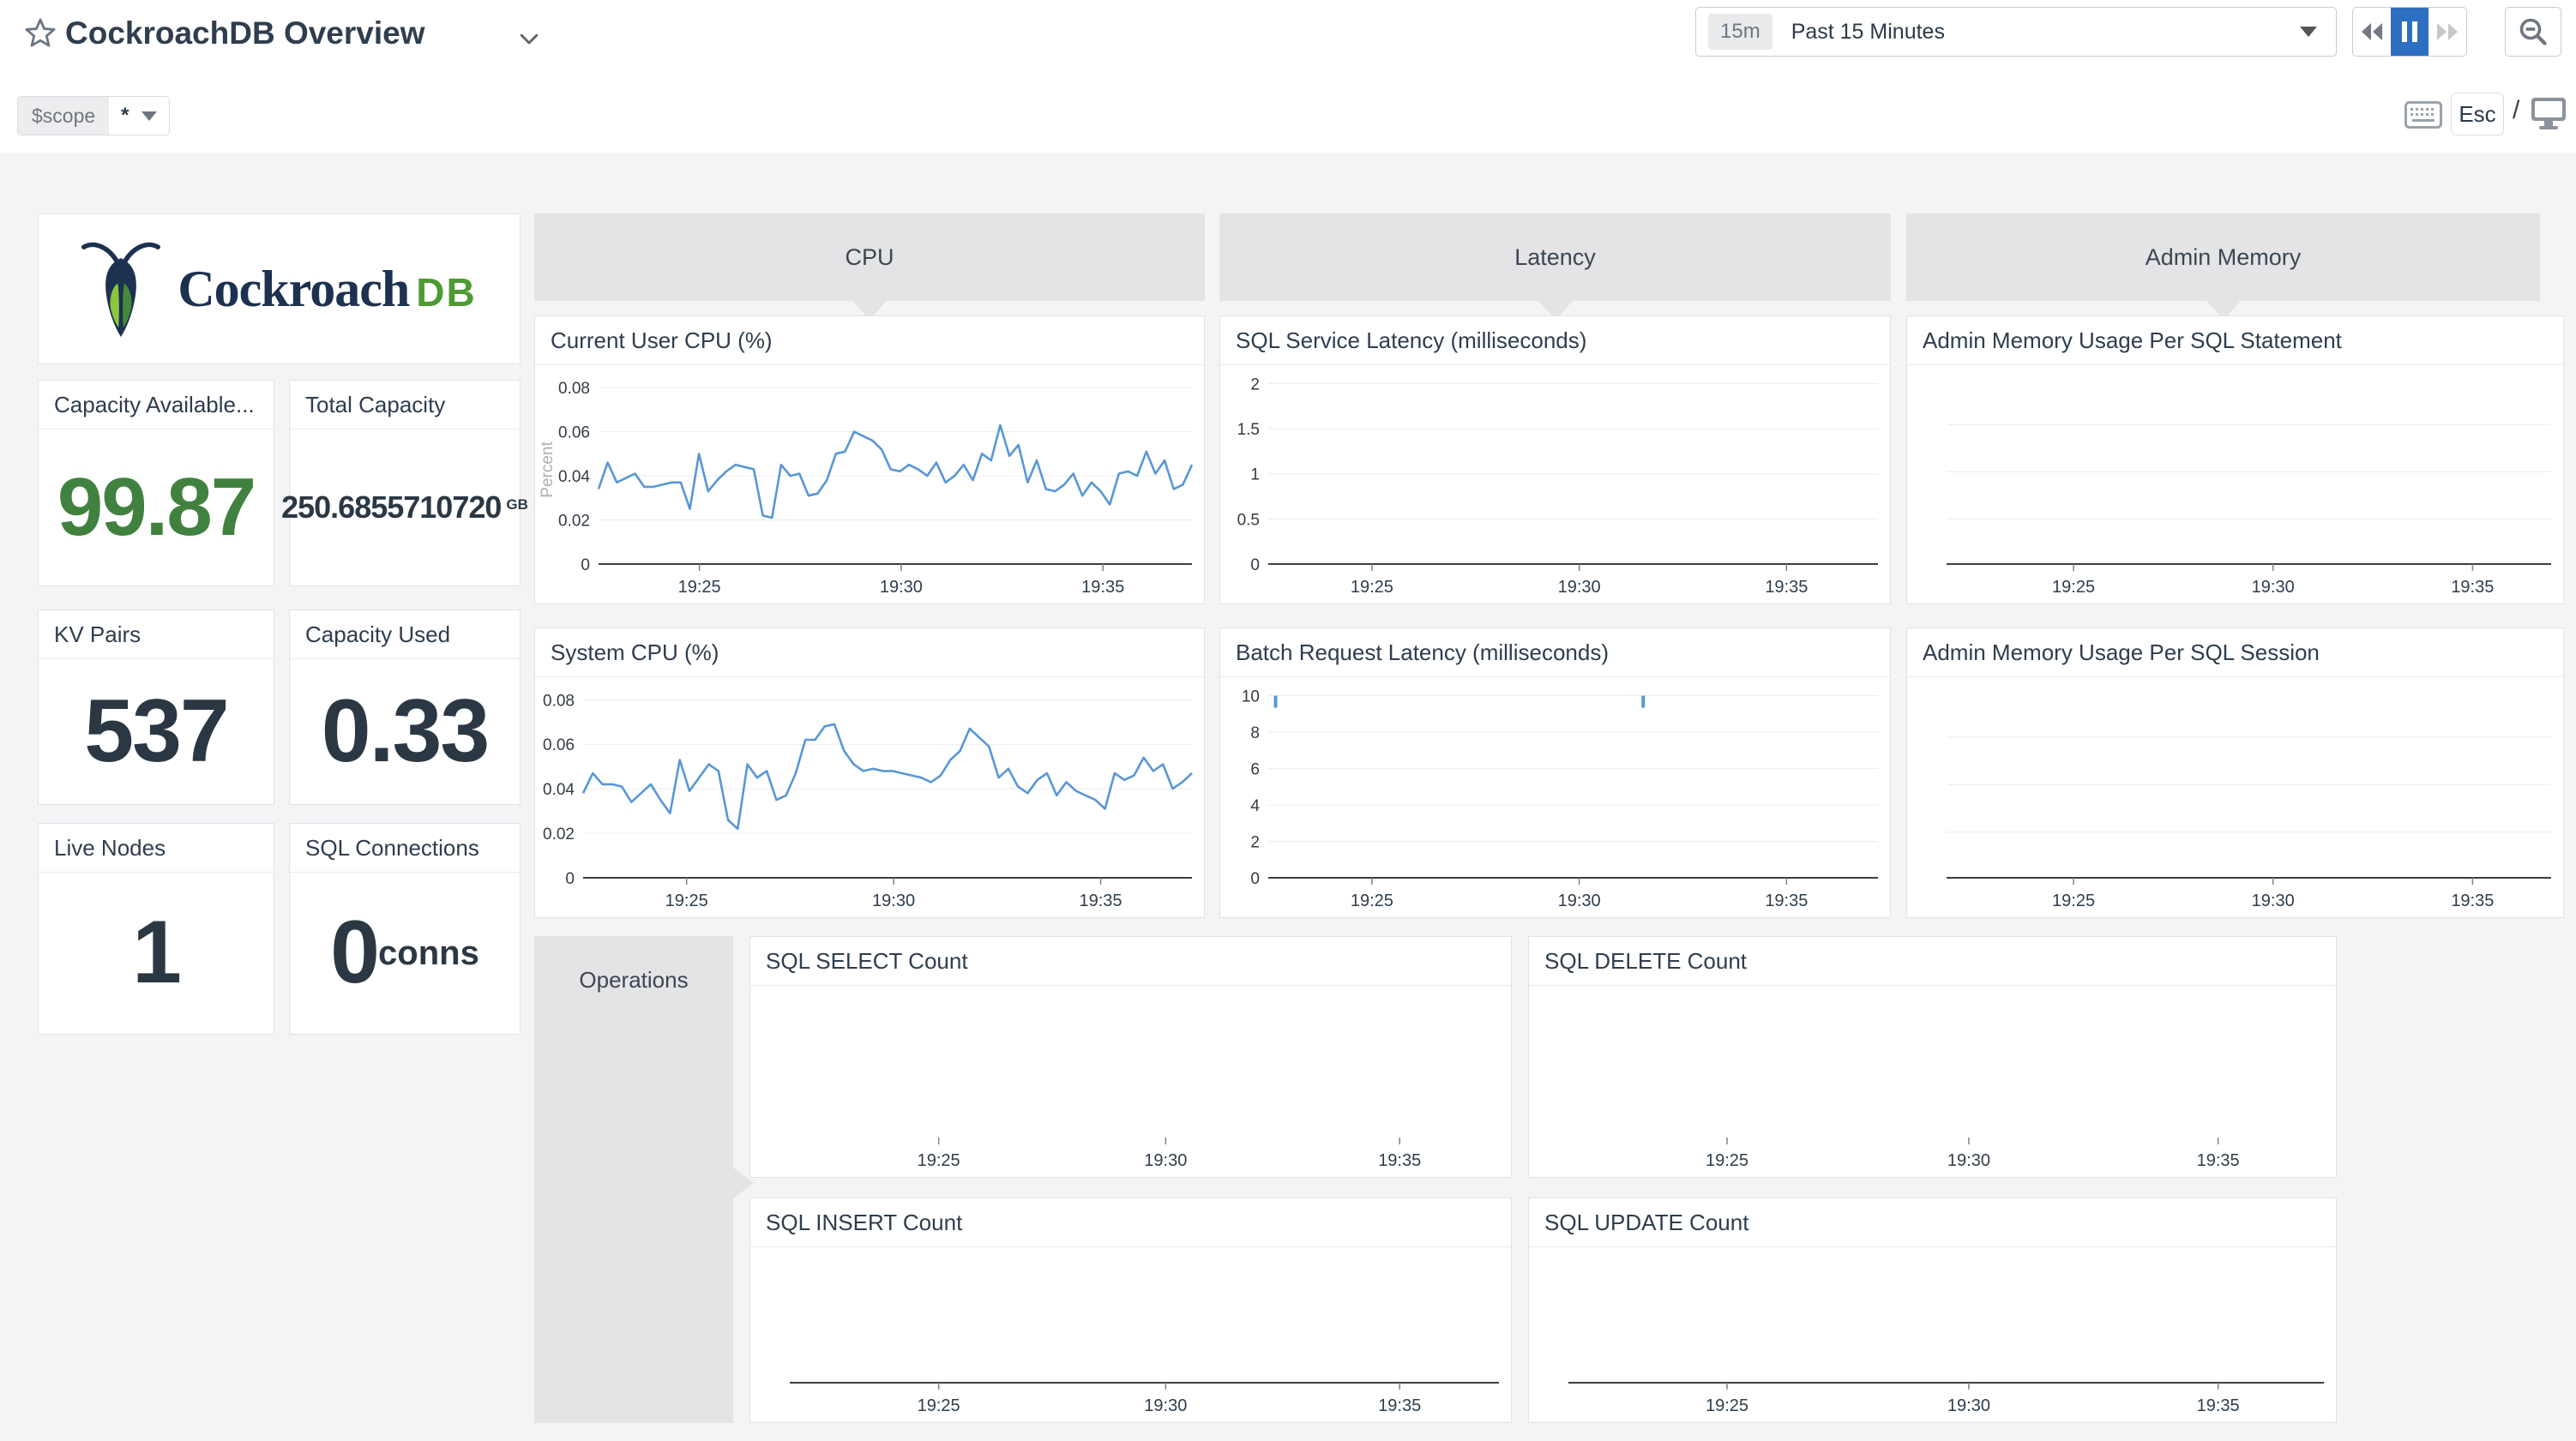 This screenshot has width=2576, height=1441. Describe the element at coordinates (2477, 114) in the screenshot. I see `esc-key: Esc` at that location.